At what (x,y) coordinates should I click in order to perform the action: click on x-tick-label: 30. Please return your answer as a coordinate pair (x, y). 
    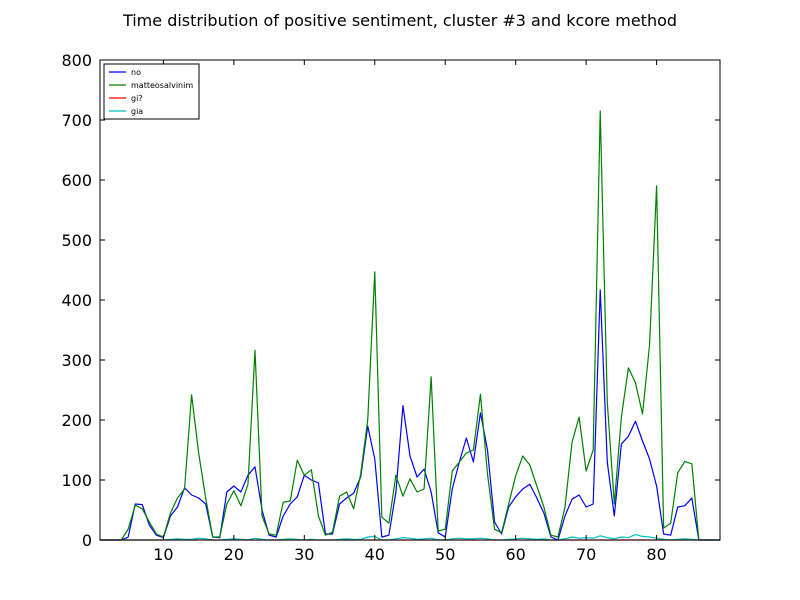
    Looking at the image, I should click on (304, 554).